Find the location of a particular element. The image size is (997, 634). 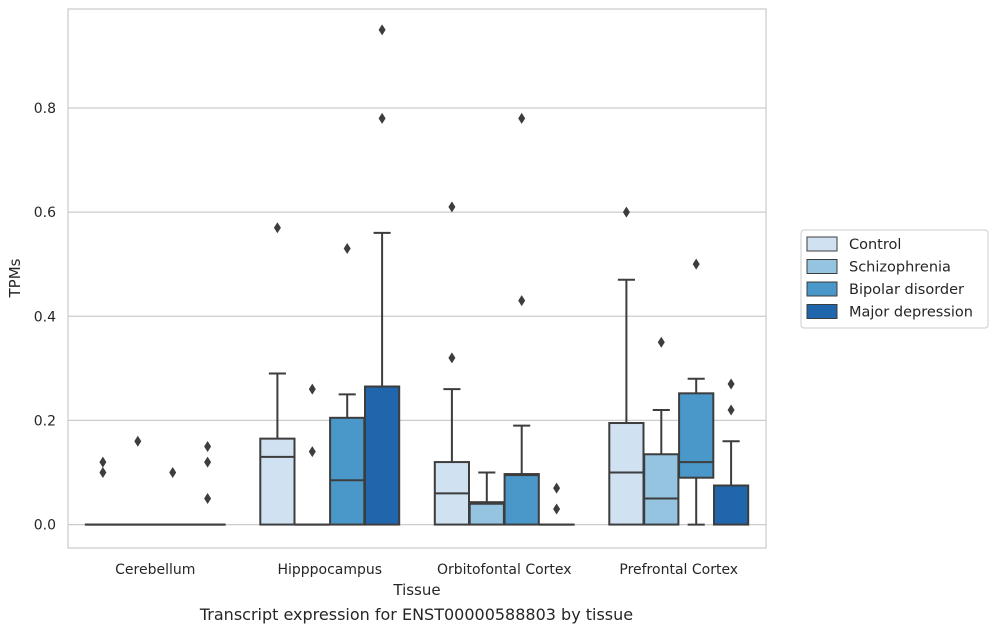

x-axis-label: Tissue is located at coordinates (416, 590).